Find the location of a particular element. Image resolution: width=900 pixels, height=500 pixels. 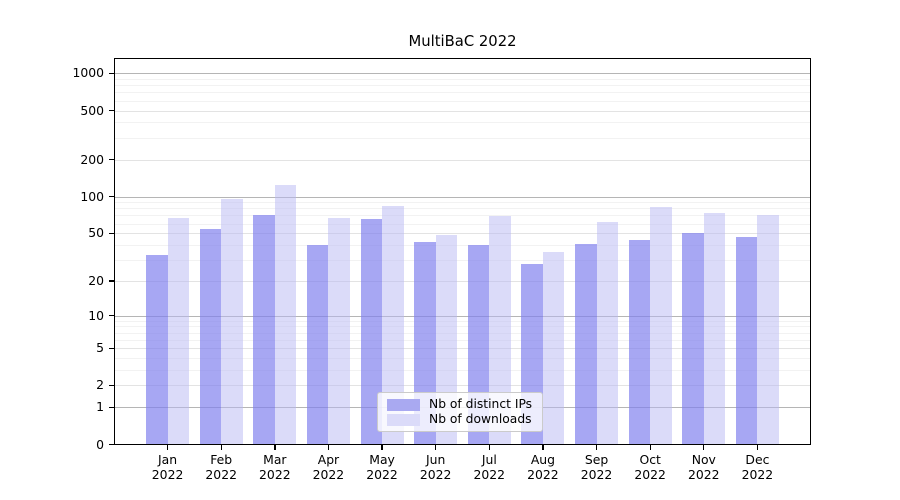

x-tick-label: Apr 2022 is located at coordinates (328, 467).